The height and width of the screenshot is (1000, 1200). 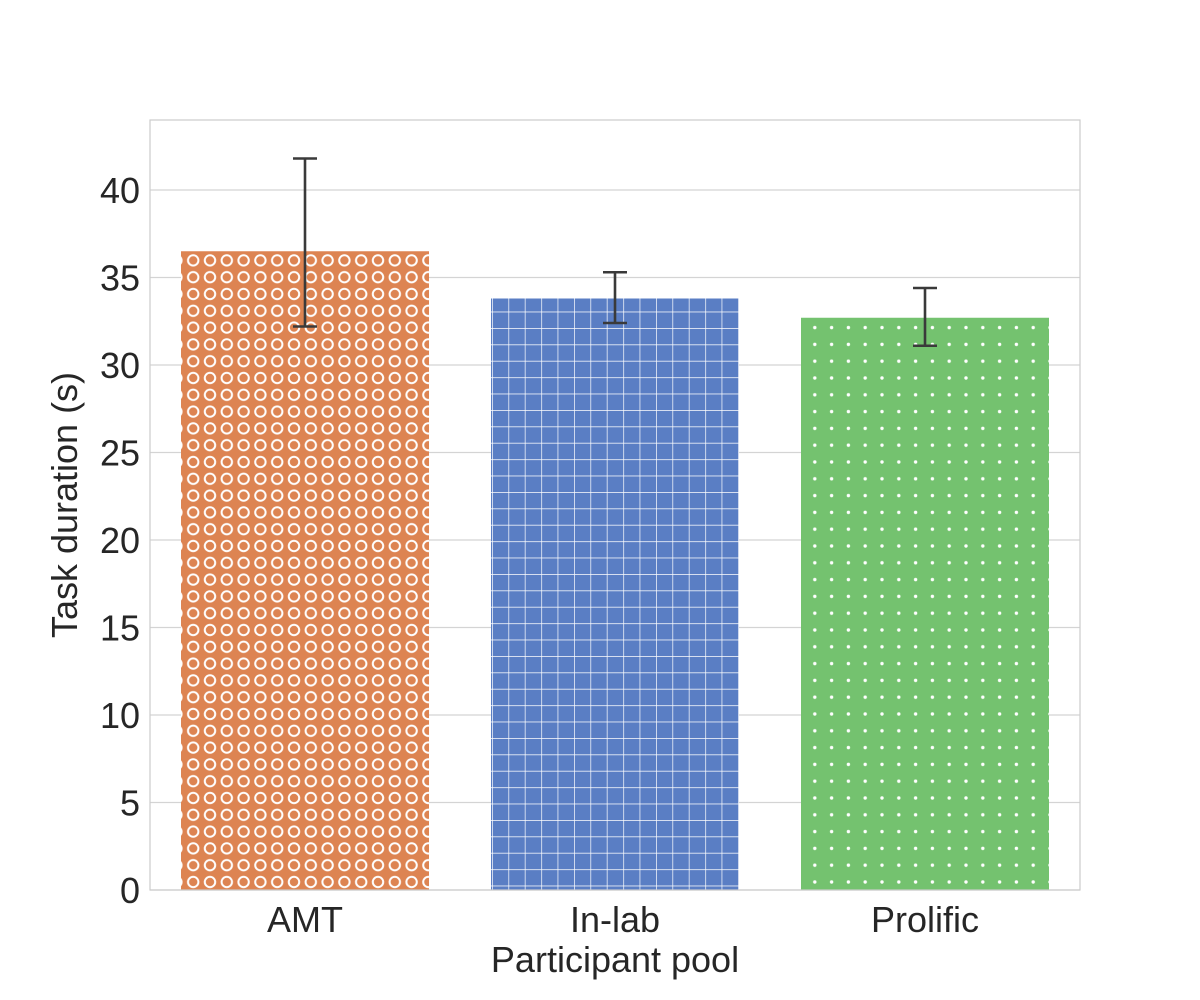 I want to click on y-tick-label: 30, so click(x=120, y=365).